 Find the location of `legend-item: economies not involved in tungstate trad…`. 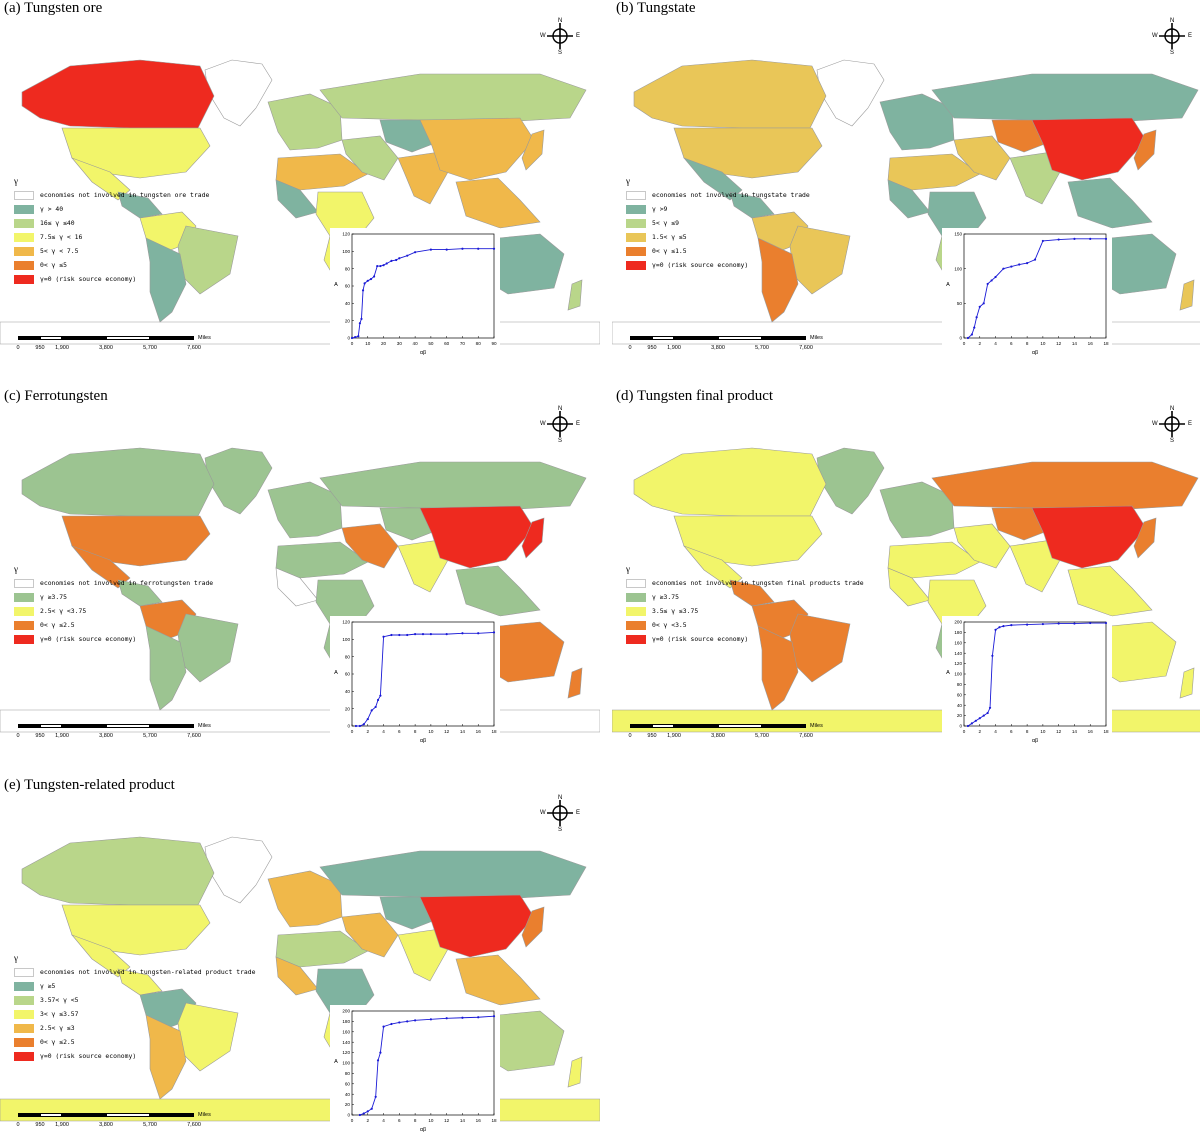

legend-item: economies not involved in tungstate trad… is located at coordinates (718, 195).